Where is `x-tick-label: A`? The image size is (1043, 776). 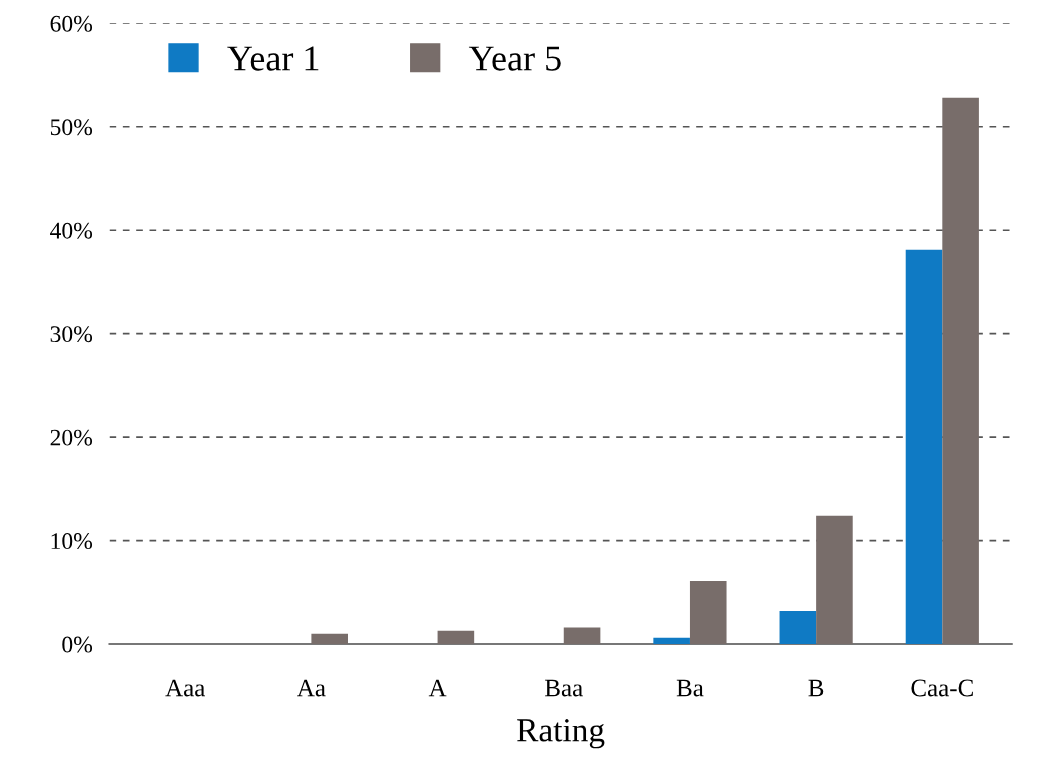
x-tick-label: A is located at coordinates (437, 688).